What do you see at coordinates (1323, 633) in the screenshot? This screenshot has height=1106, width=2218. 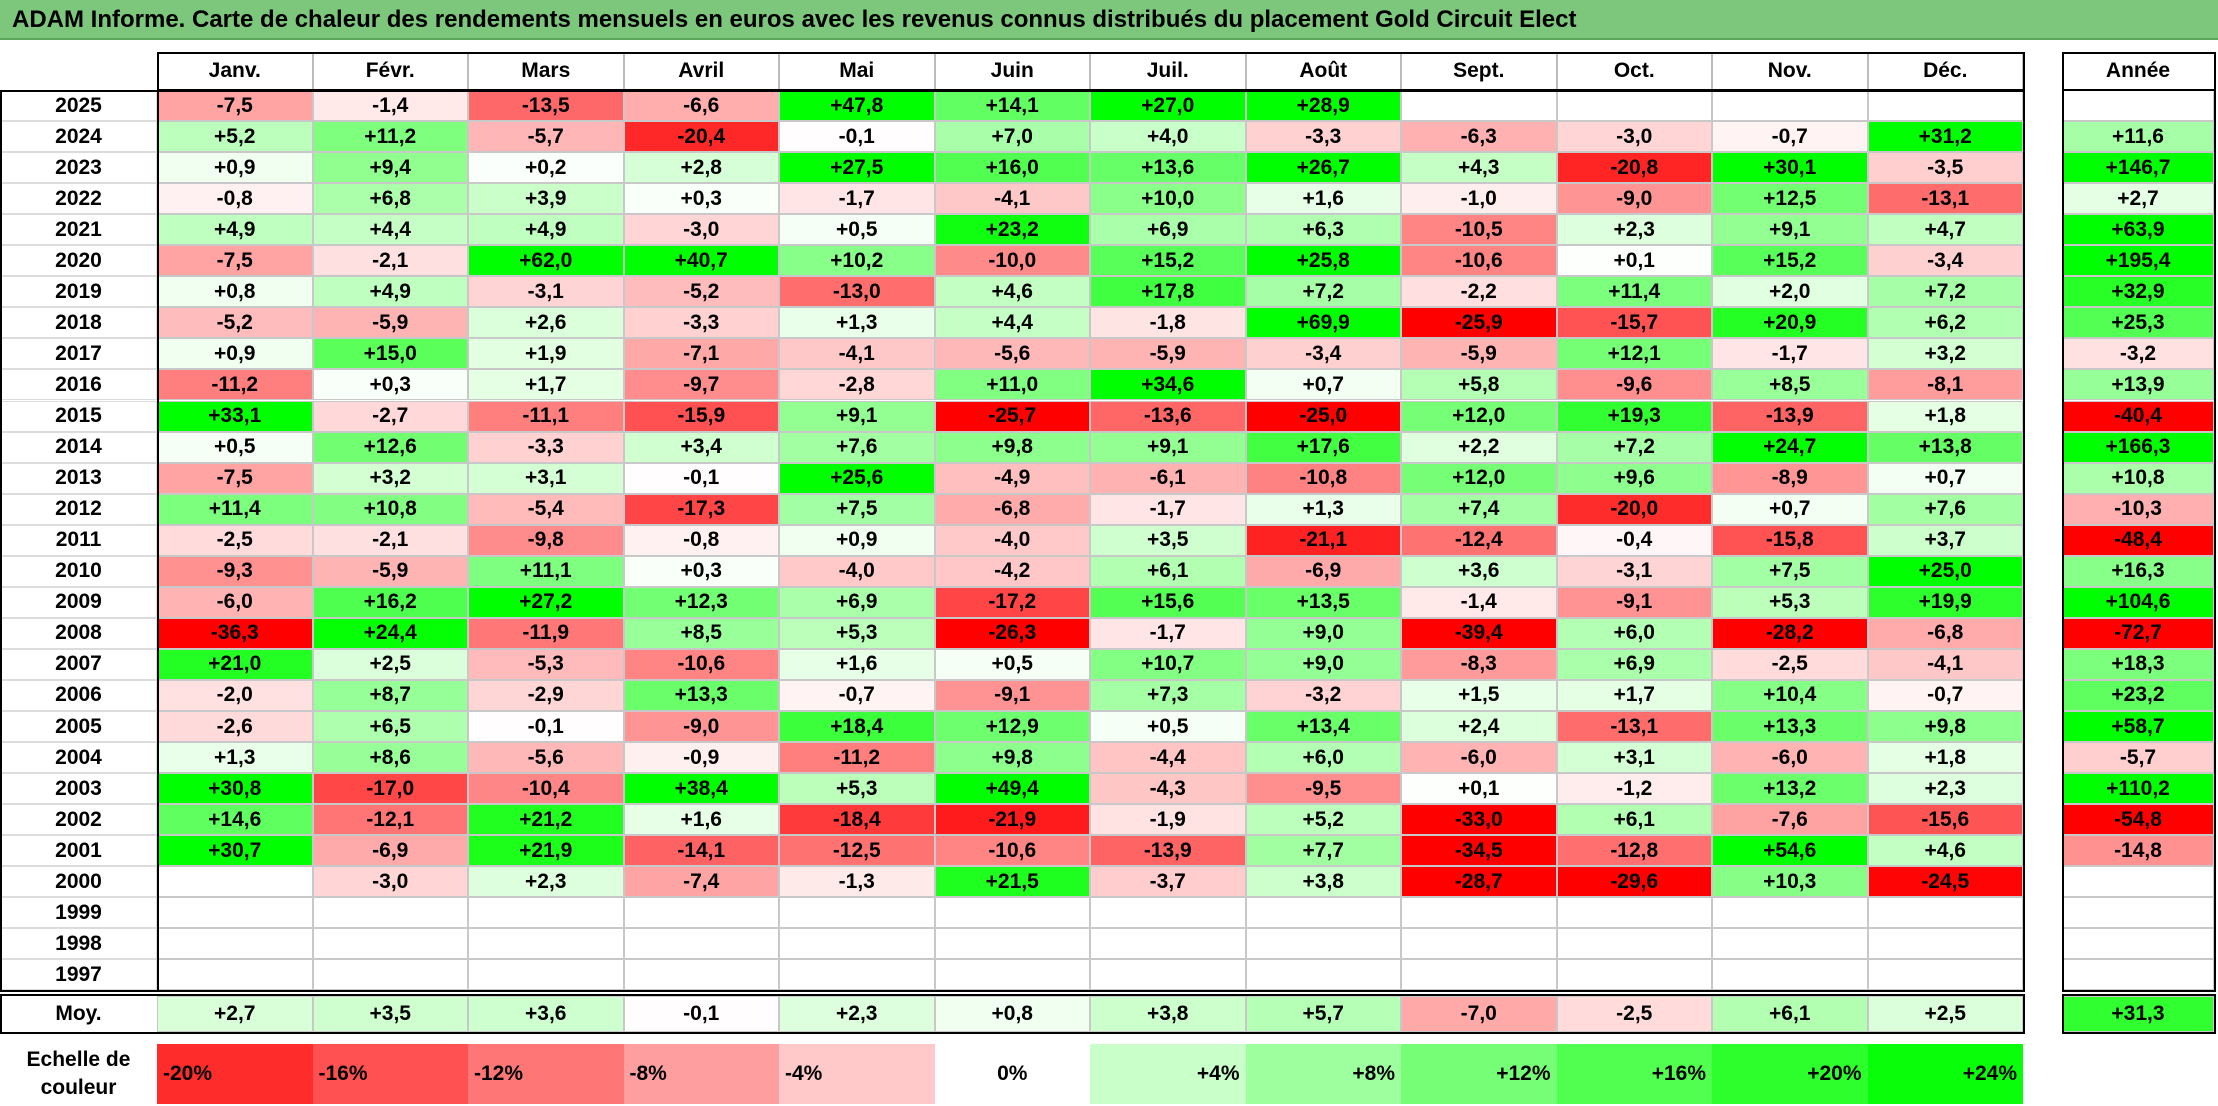 I see `heatmap-cell: +9,0` at bounding box center [1323, 633].